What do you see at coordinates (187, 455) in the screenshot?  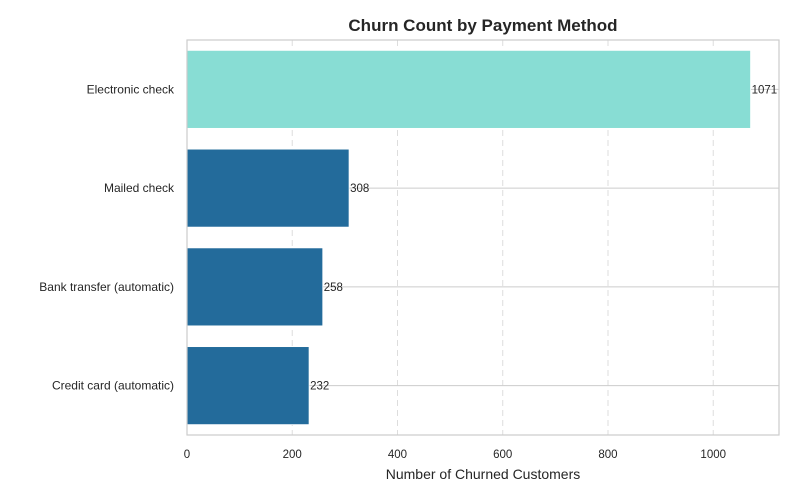 I see `x-tick-label: 0` at bounding box center [187, 455].